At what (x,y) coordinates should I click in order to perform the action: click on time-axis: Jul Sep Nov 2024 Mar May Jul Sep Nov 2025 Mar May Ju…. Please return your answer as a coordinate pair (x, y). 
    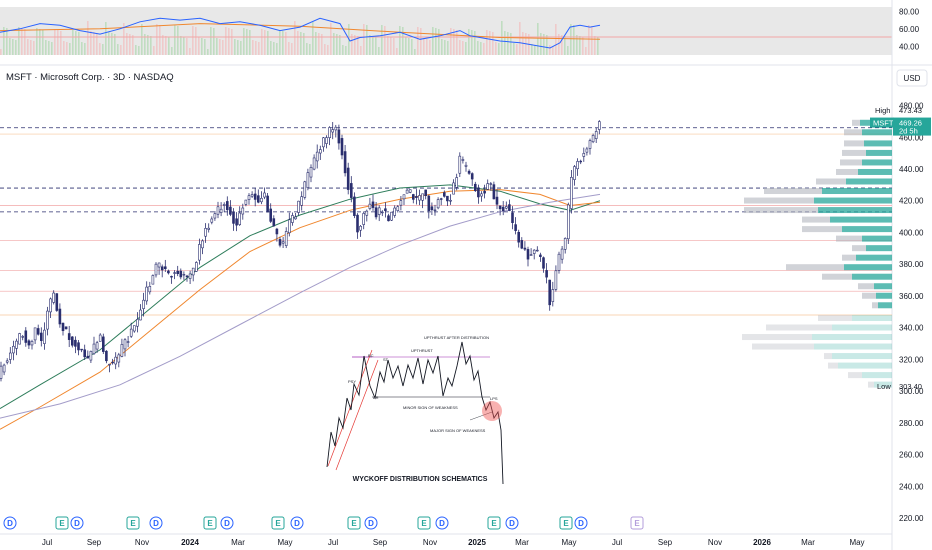
    Looking at the image, I should click on (453, 542).